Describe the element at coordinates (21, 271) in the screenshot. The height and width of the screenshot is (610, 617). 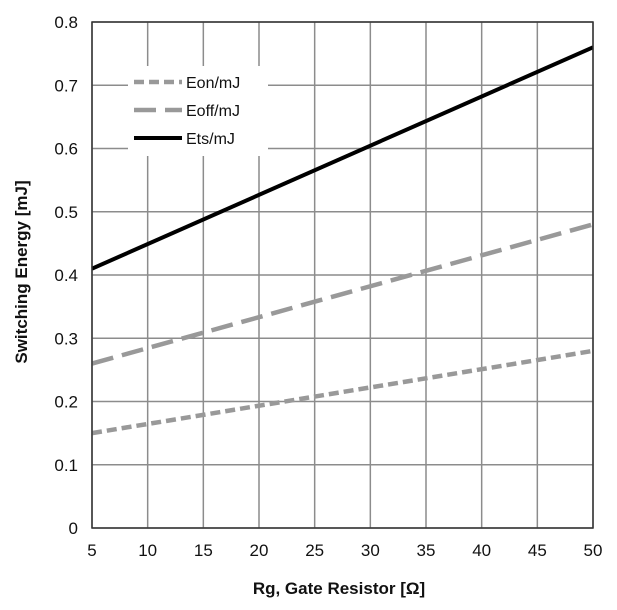
I see `y-axis-label: Switching Energy [mJ]` at that location.